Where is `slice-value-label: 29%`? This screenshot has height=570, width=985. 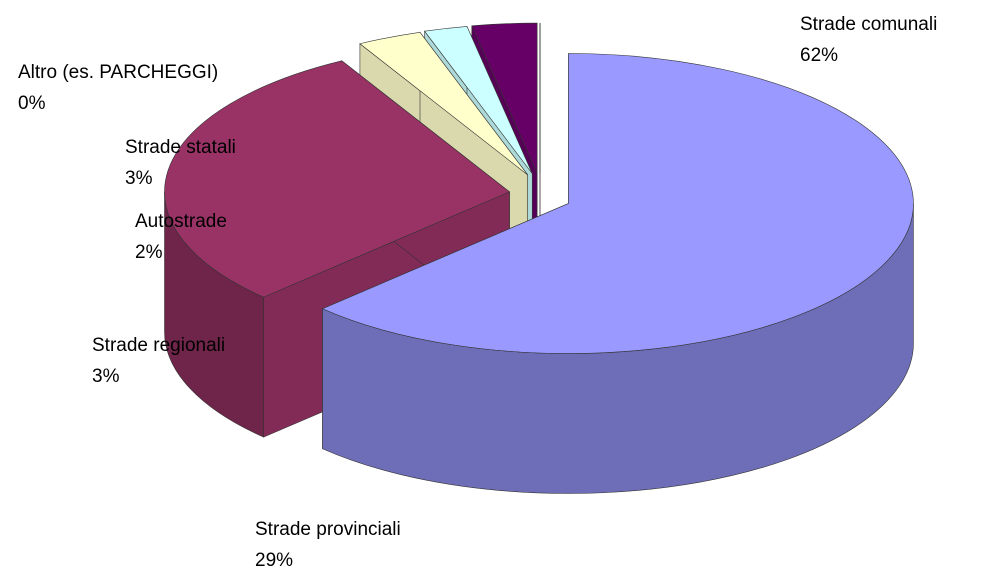
slice-value-label: 29% is located at coordinates (274, 560).